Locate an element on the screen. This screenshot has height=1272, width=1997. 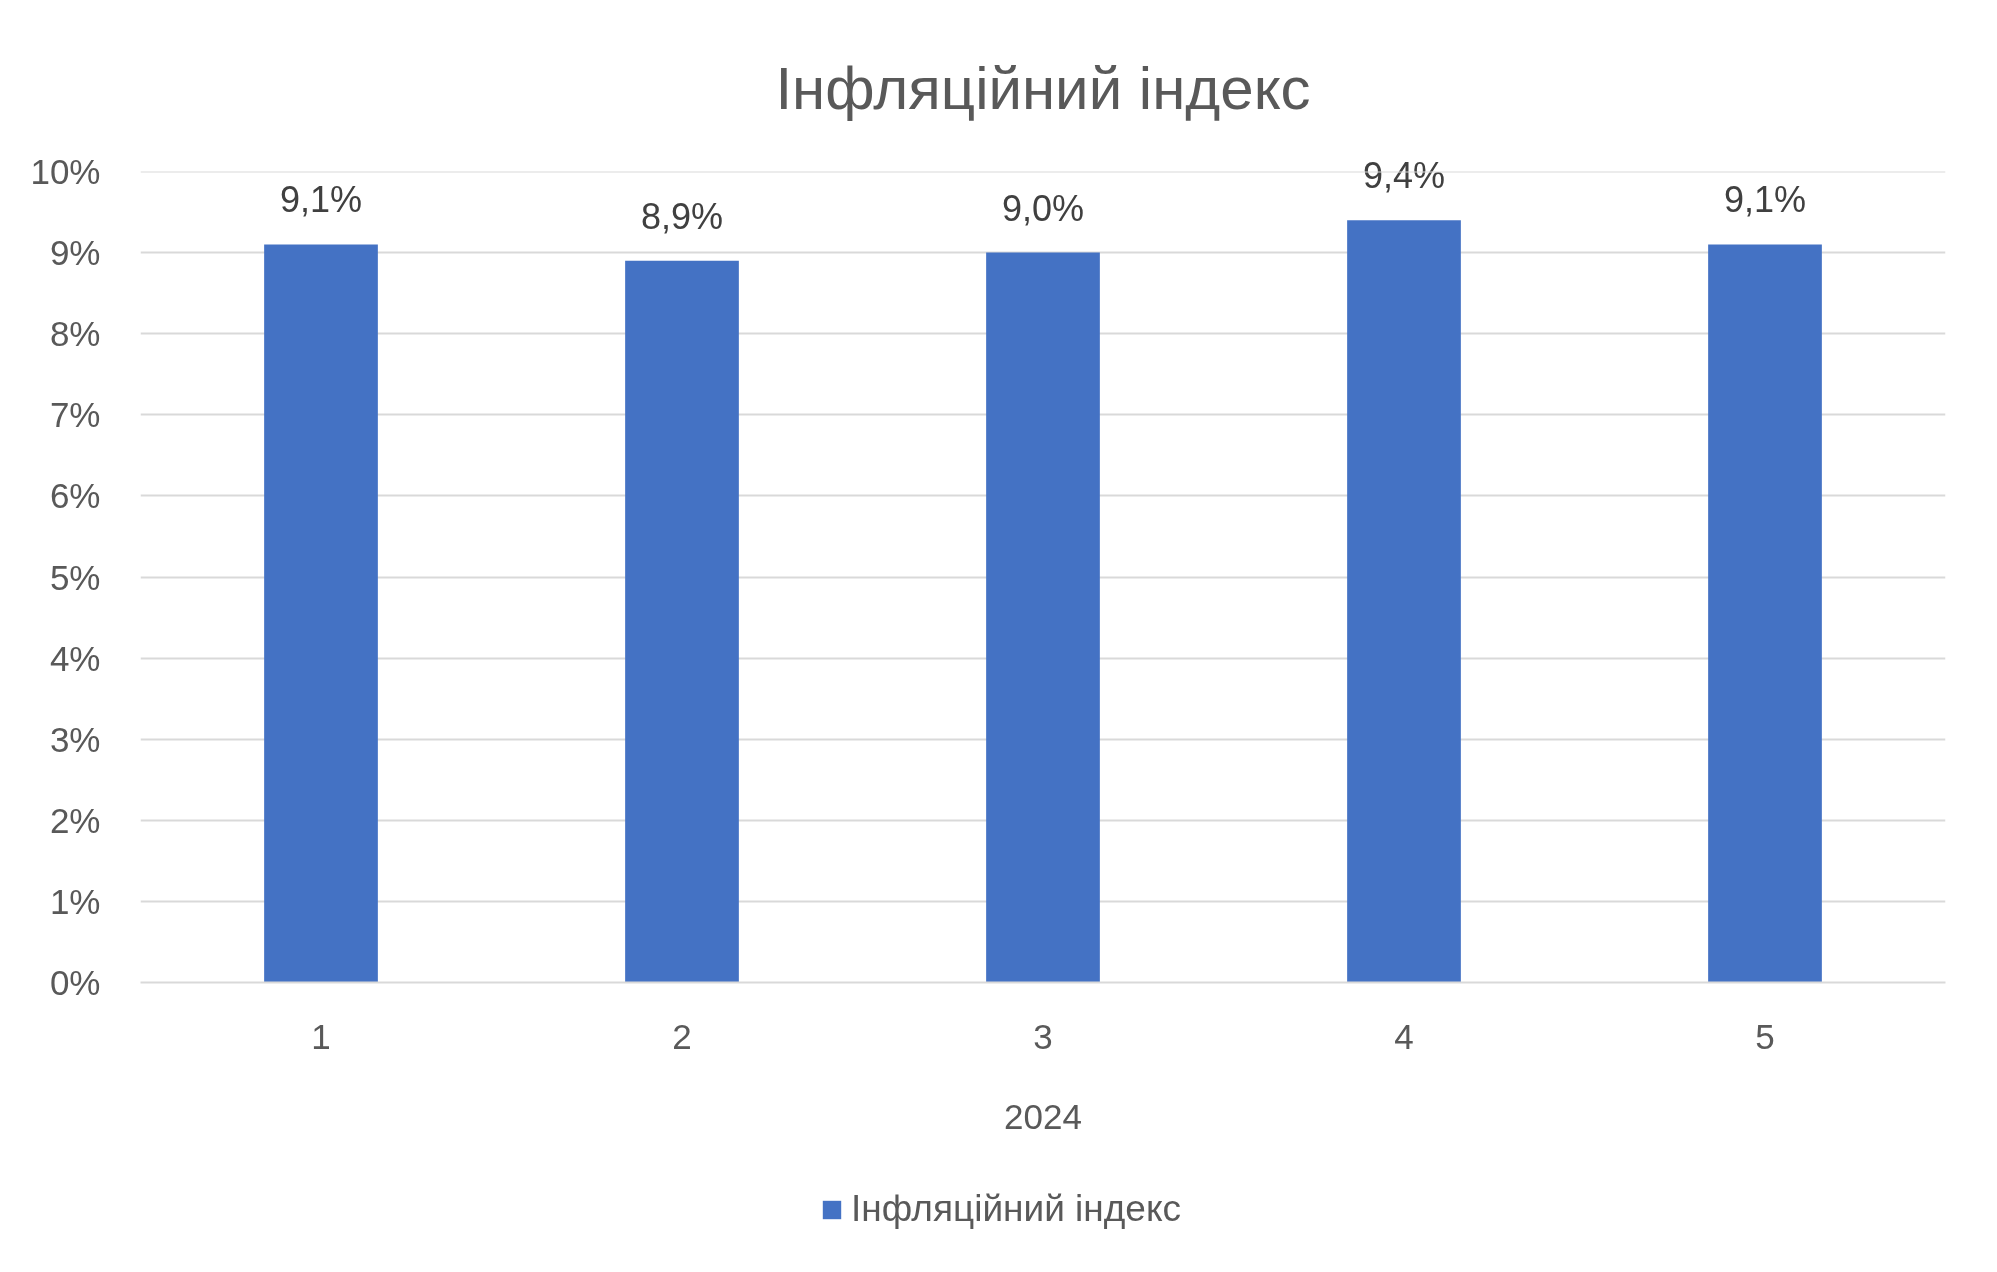
y-tick-label: 9% is located at coordinates (75, 253).